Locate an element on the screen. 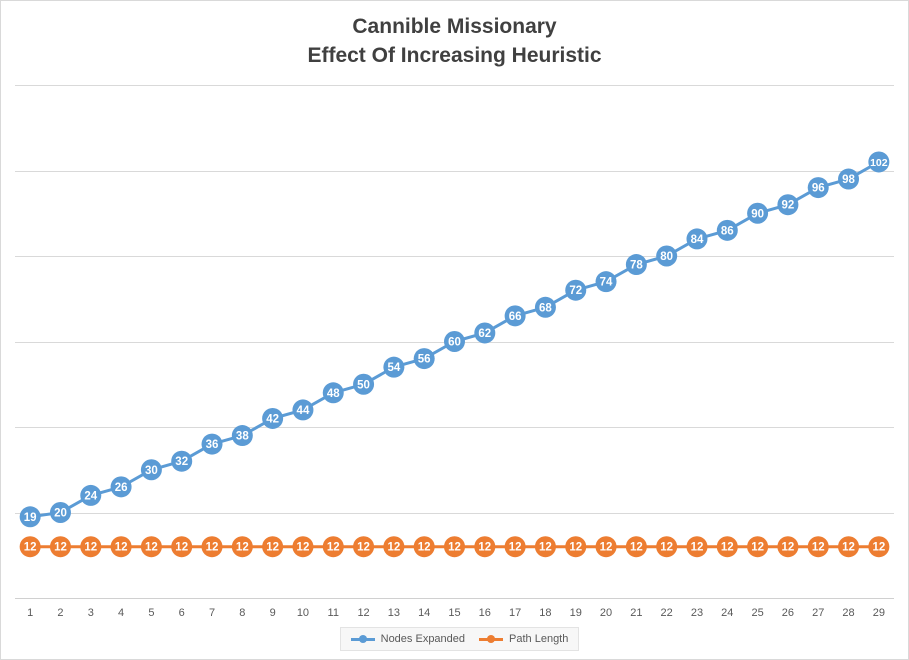  data-label: 78 is located at coordinates (636, 266).